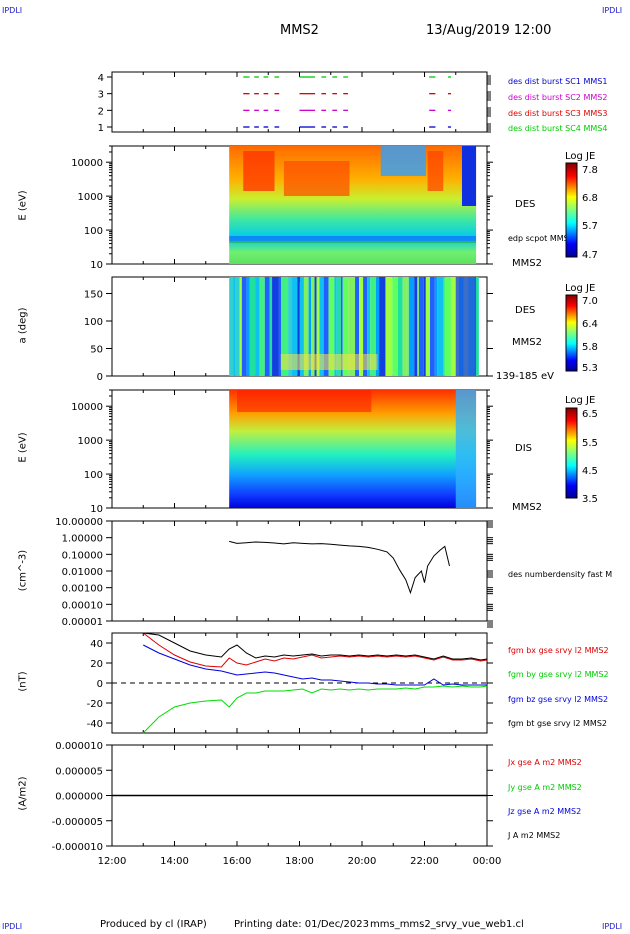  What do you see at coordinates (174, 861) in the screenshot?
I see `x-tick-label: 14:00` at bounding box center [174, 861].